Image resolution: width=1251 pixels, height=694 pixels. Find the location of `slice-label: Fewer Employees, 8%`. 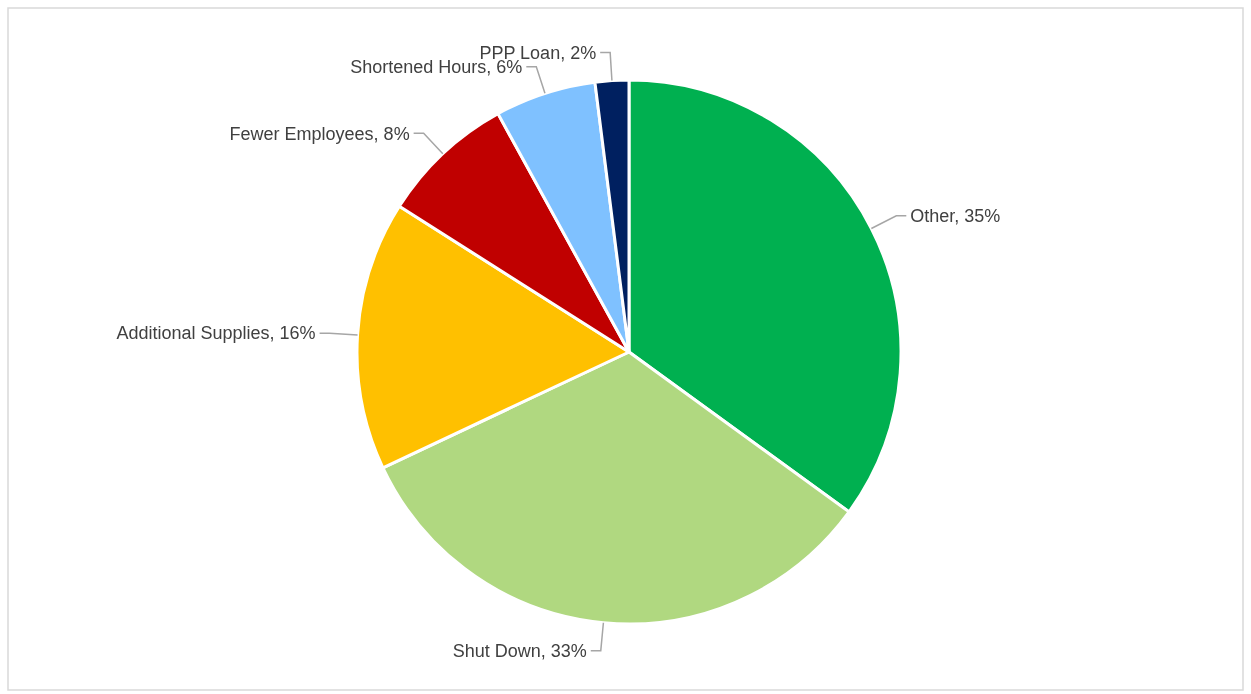

slice-label: Fewer Employees, 8% is located at coordinates (319, 133).